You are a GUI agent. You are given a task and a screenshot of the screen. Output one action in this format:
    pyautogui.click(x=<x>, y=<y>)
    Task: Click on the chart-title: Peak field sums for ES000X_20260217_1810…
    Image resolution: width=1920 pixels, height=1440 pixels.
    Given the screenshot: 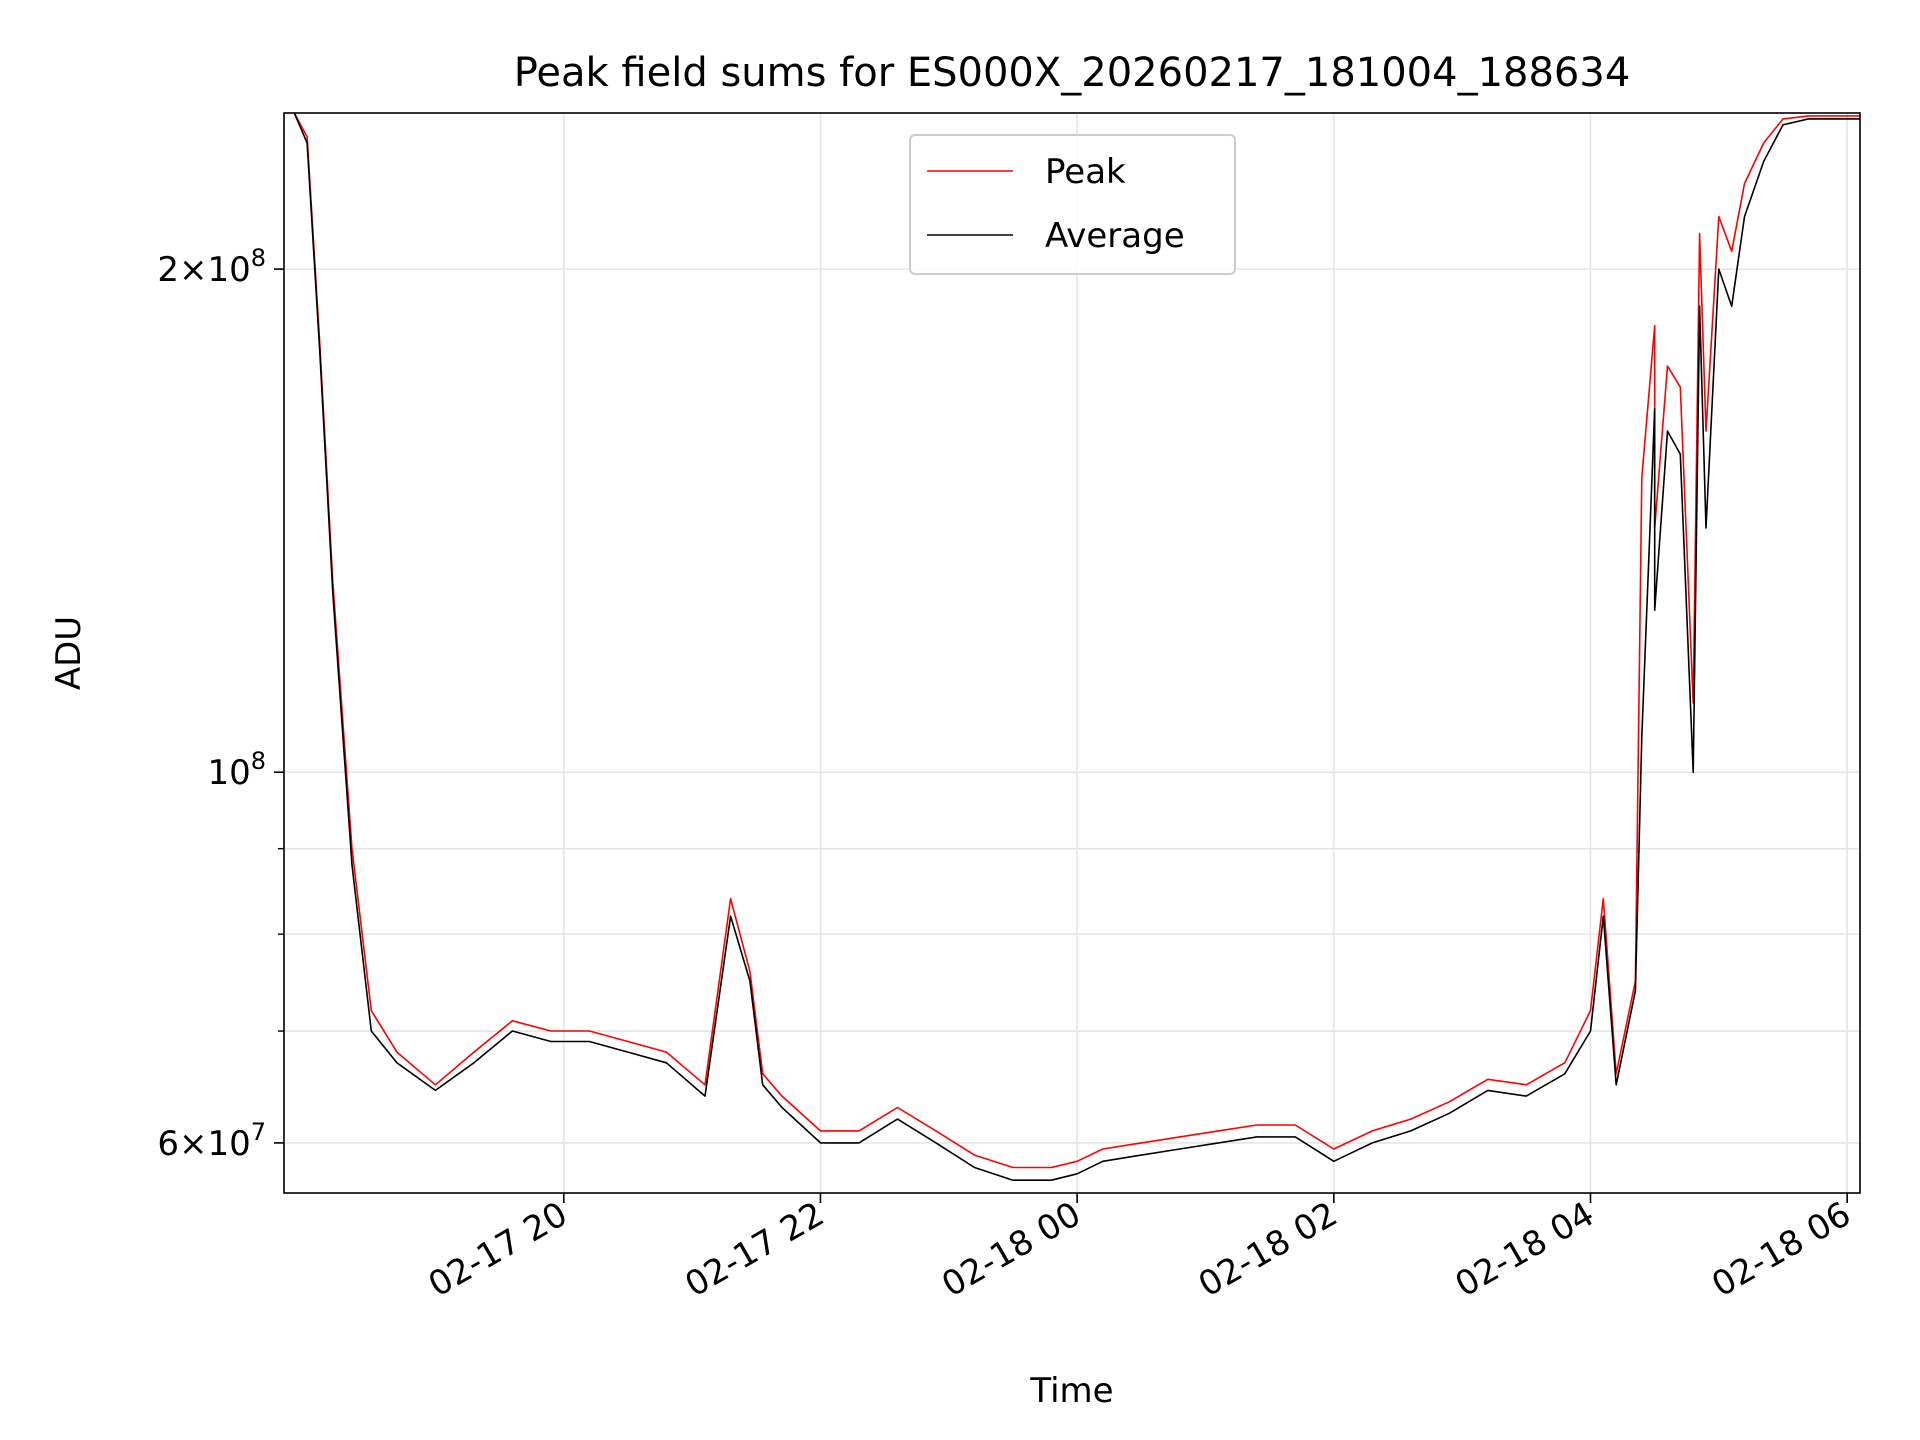 What is the action you would take?
    pyautogui.click(x=1072, y=73)
    